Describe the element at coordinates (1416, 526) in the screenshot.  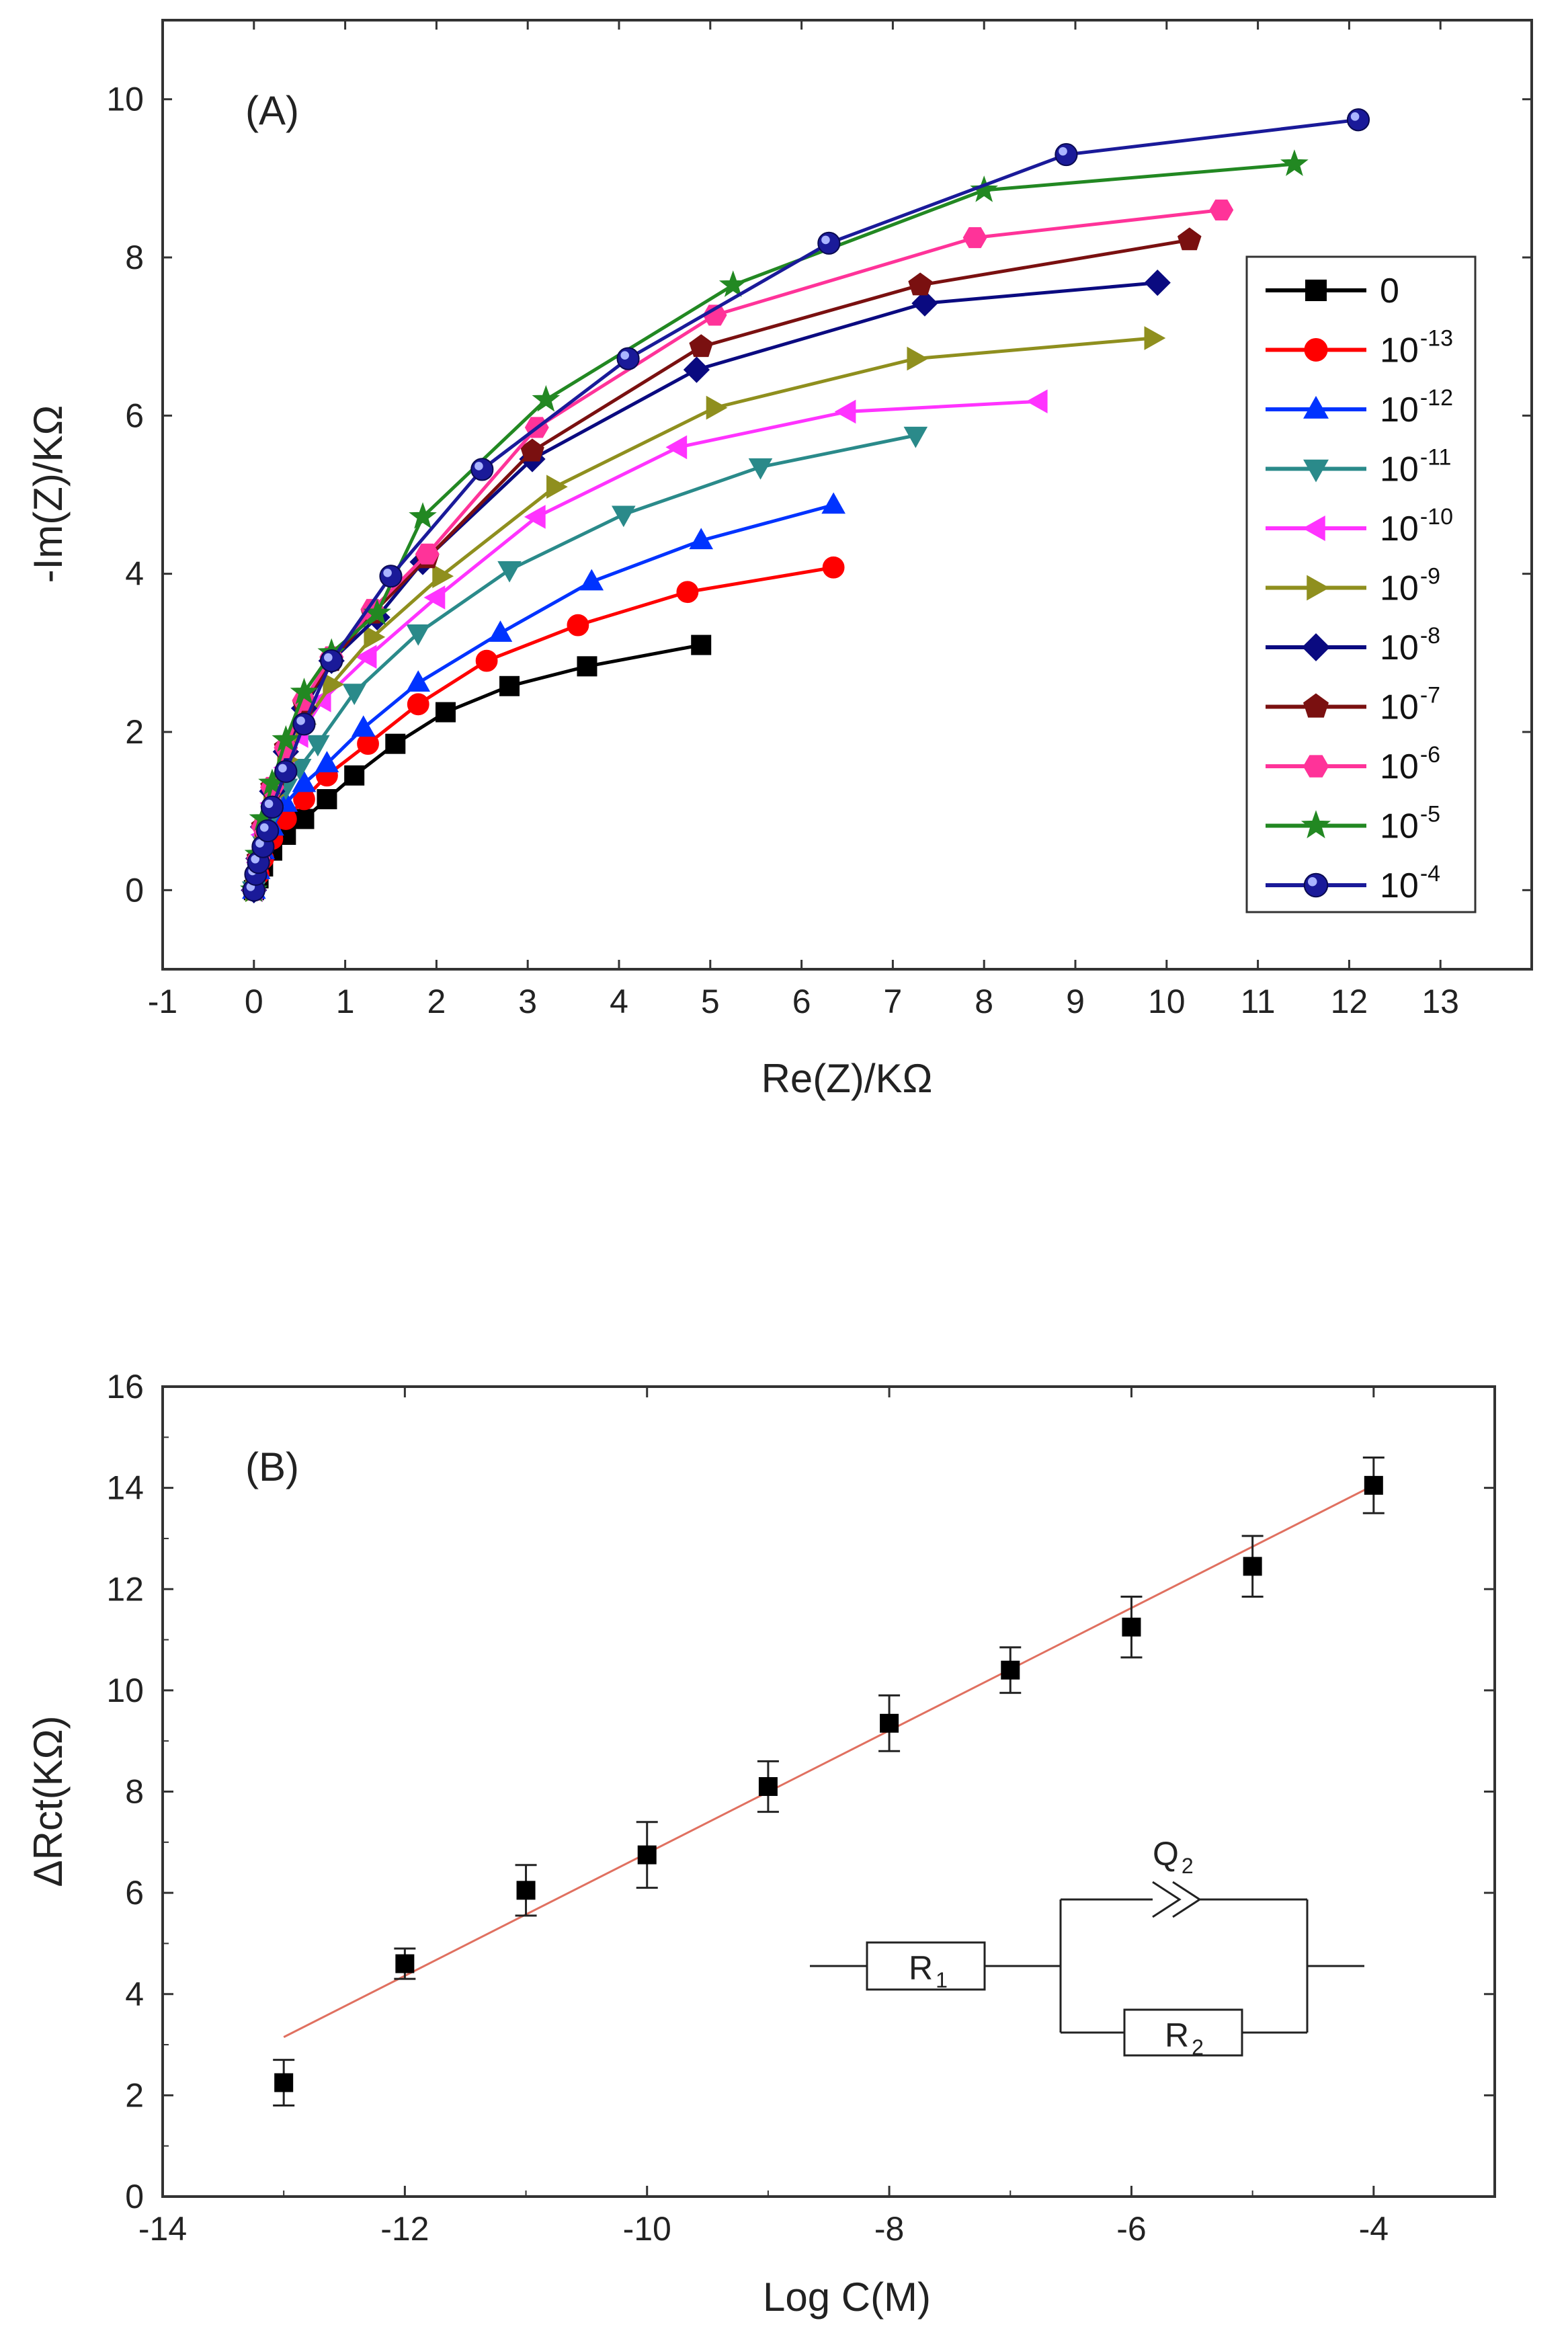
I see `legend-label: 10-10` at that location.